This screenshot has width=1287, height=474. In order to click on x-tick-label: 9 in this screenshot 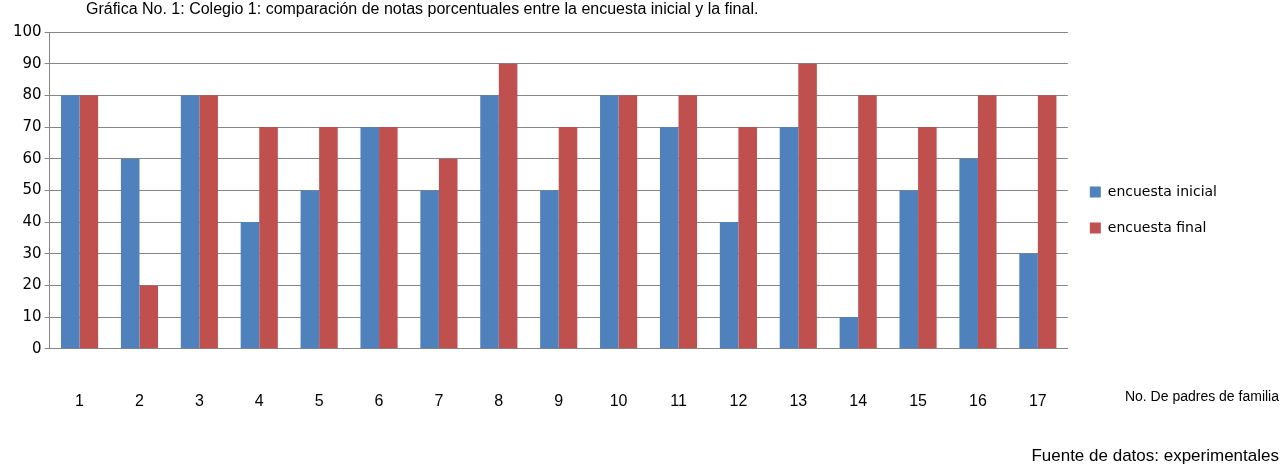, I will do `click(559, 401)`.